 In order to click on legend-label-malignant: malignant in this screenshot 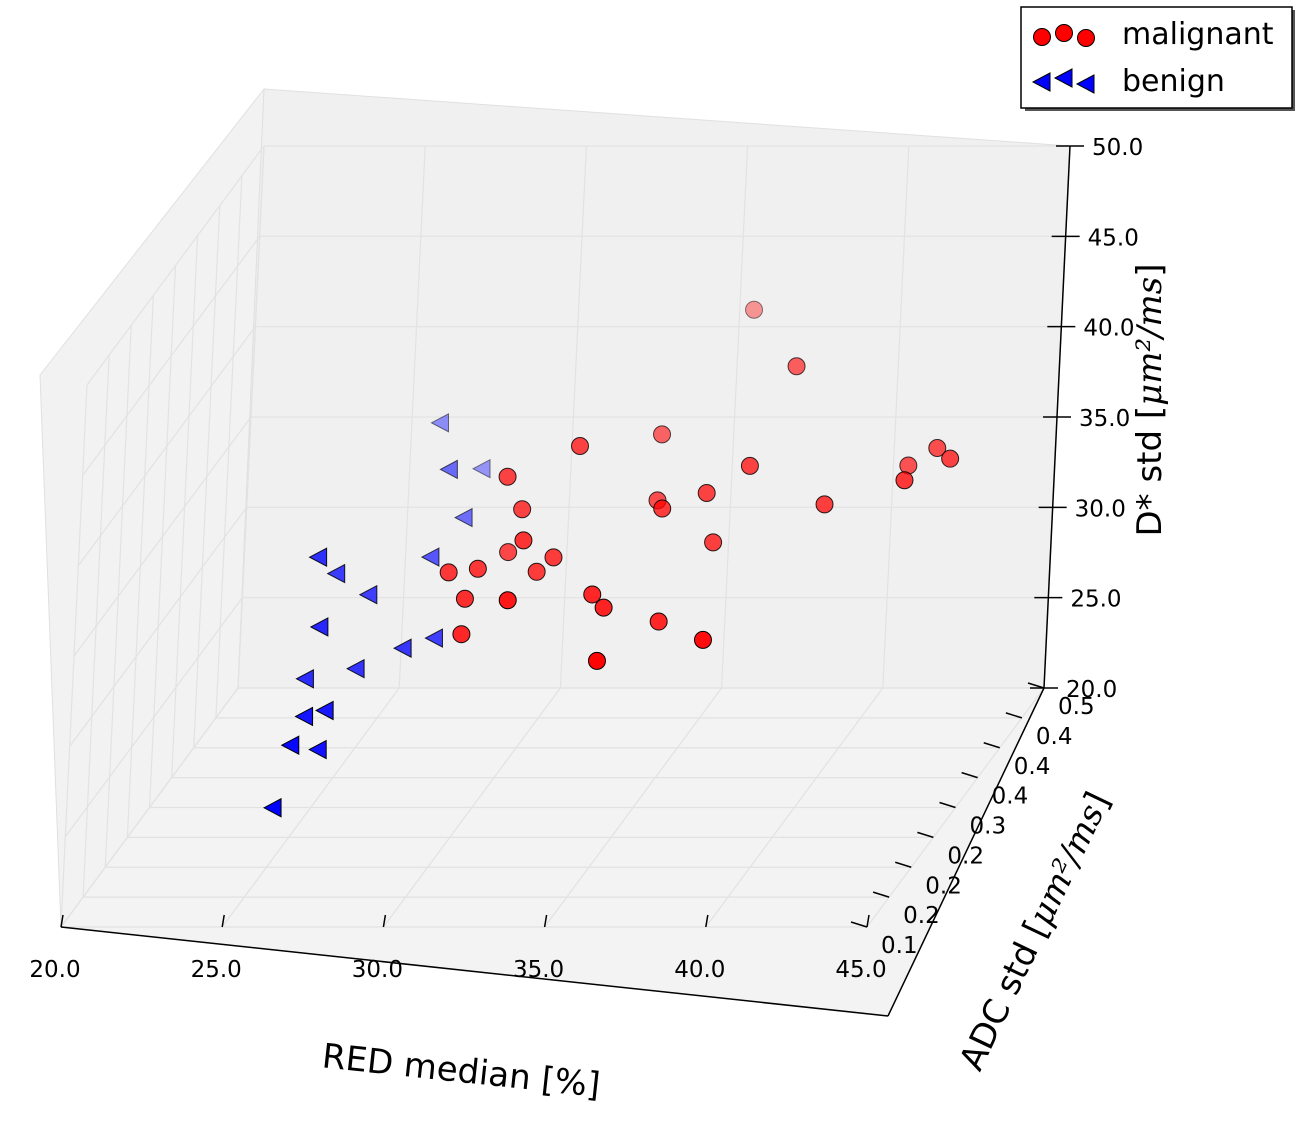, I will do `click(1198, 34)`.